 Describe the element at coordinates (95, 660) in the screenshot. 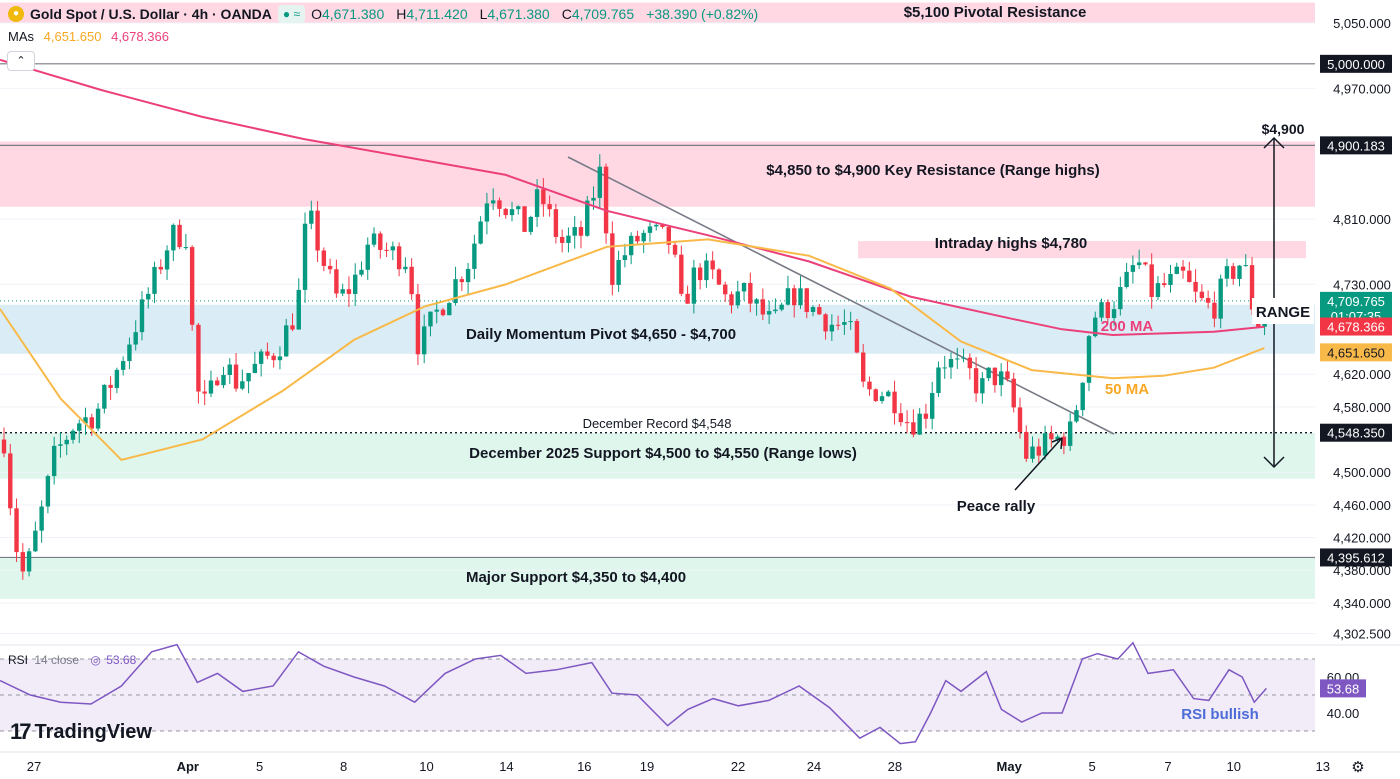

I see `rsi-eye-icon: ◎` at that location.